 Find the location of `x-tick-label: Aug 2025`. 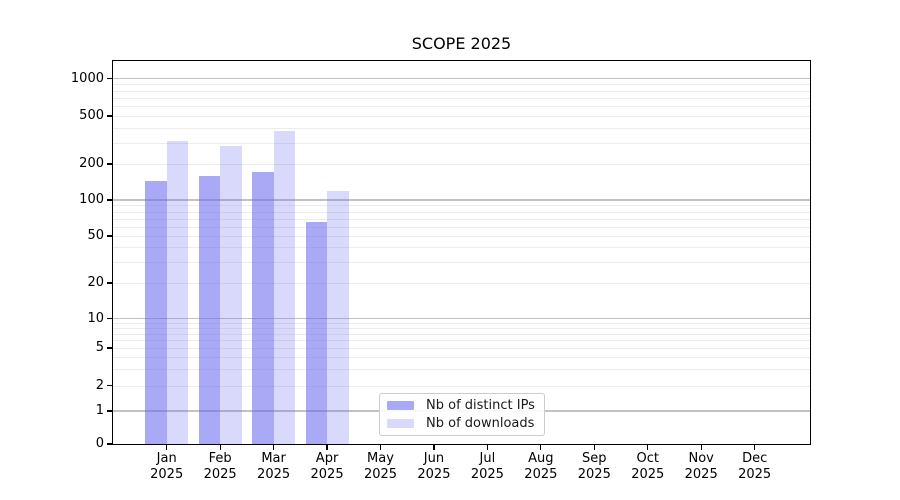

x-tick-label: Aug 2025 is located at coordinates (541, 466).